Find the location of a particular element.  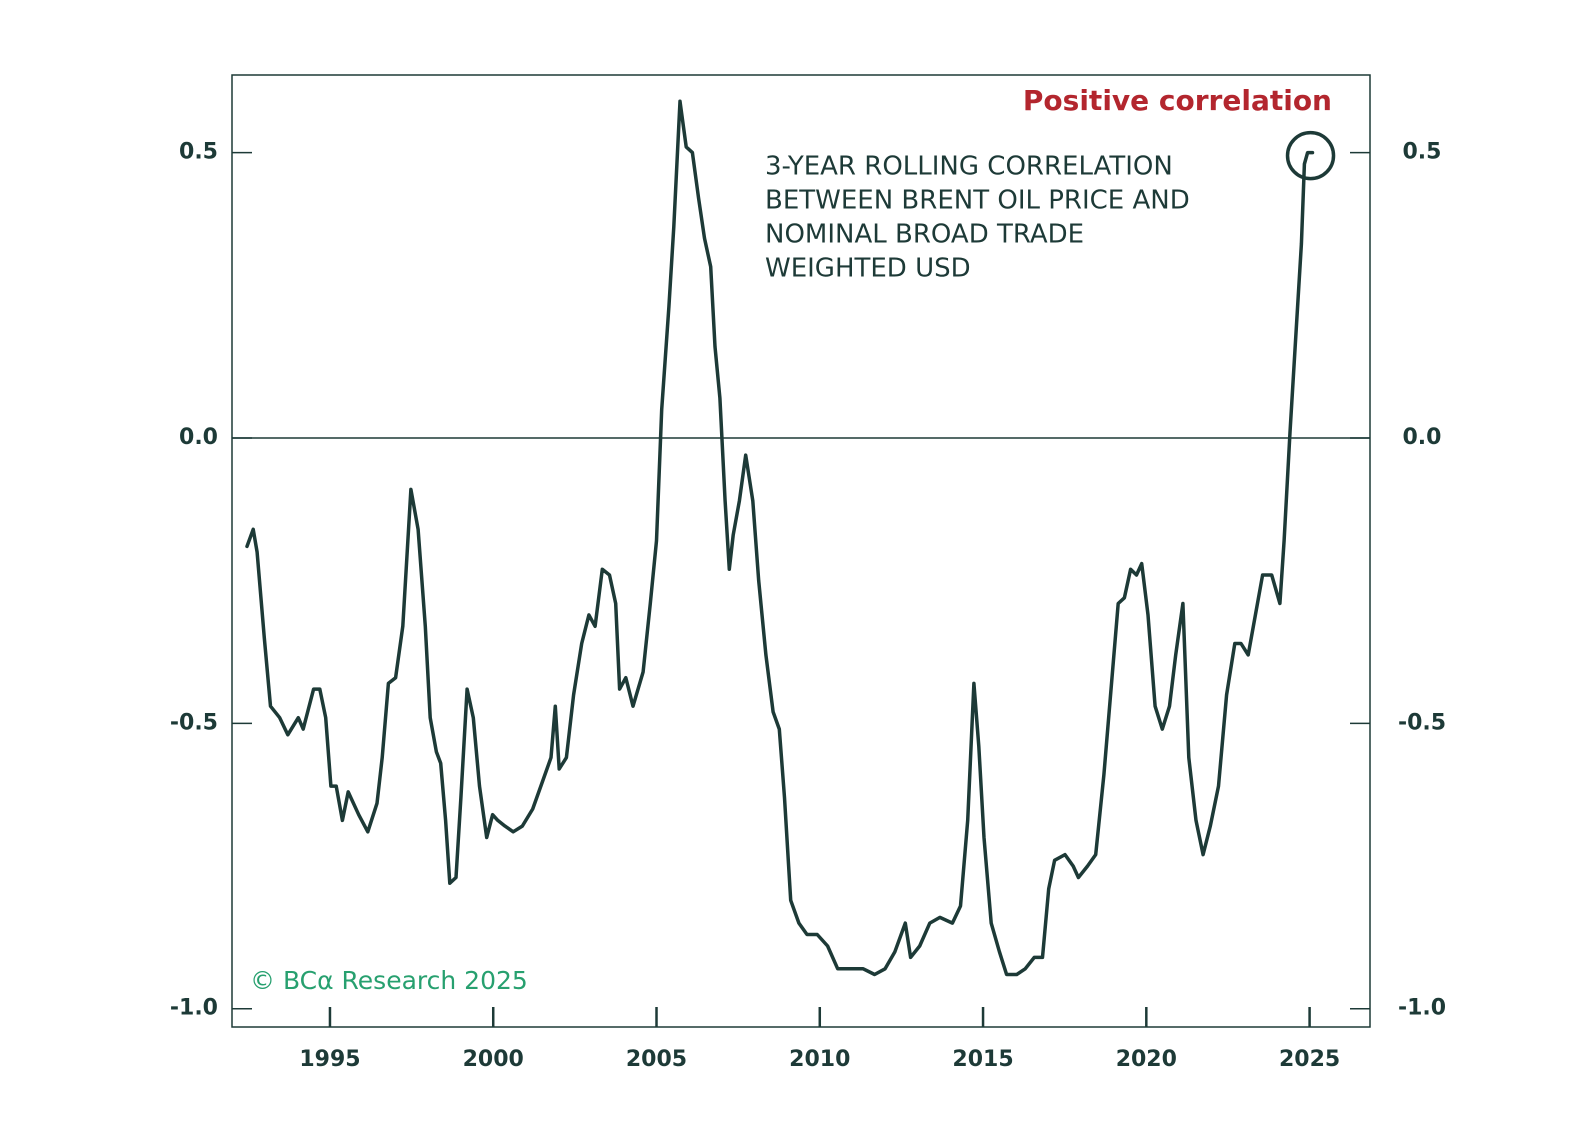

x-tick-label: 2010 is located at coordinates (819, 1059).